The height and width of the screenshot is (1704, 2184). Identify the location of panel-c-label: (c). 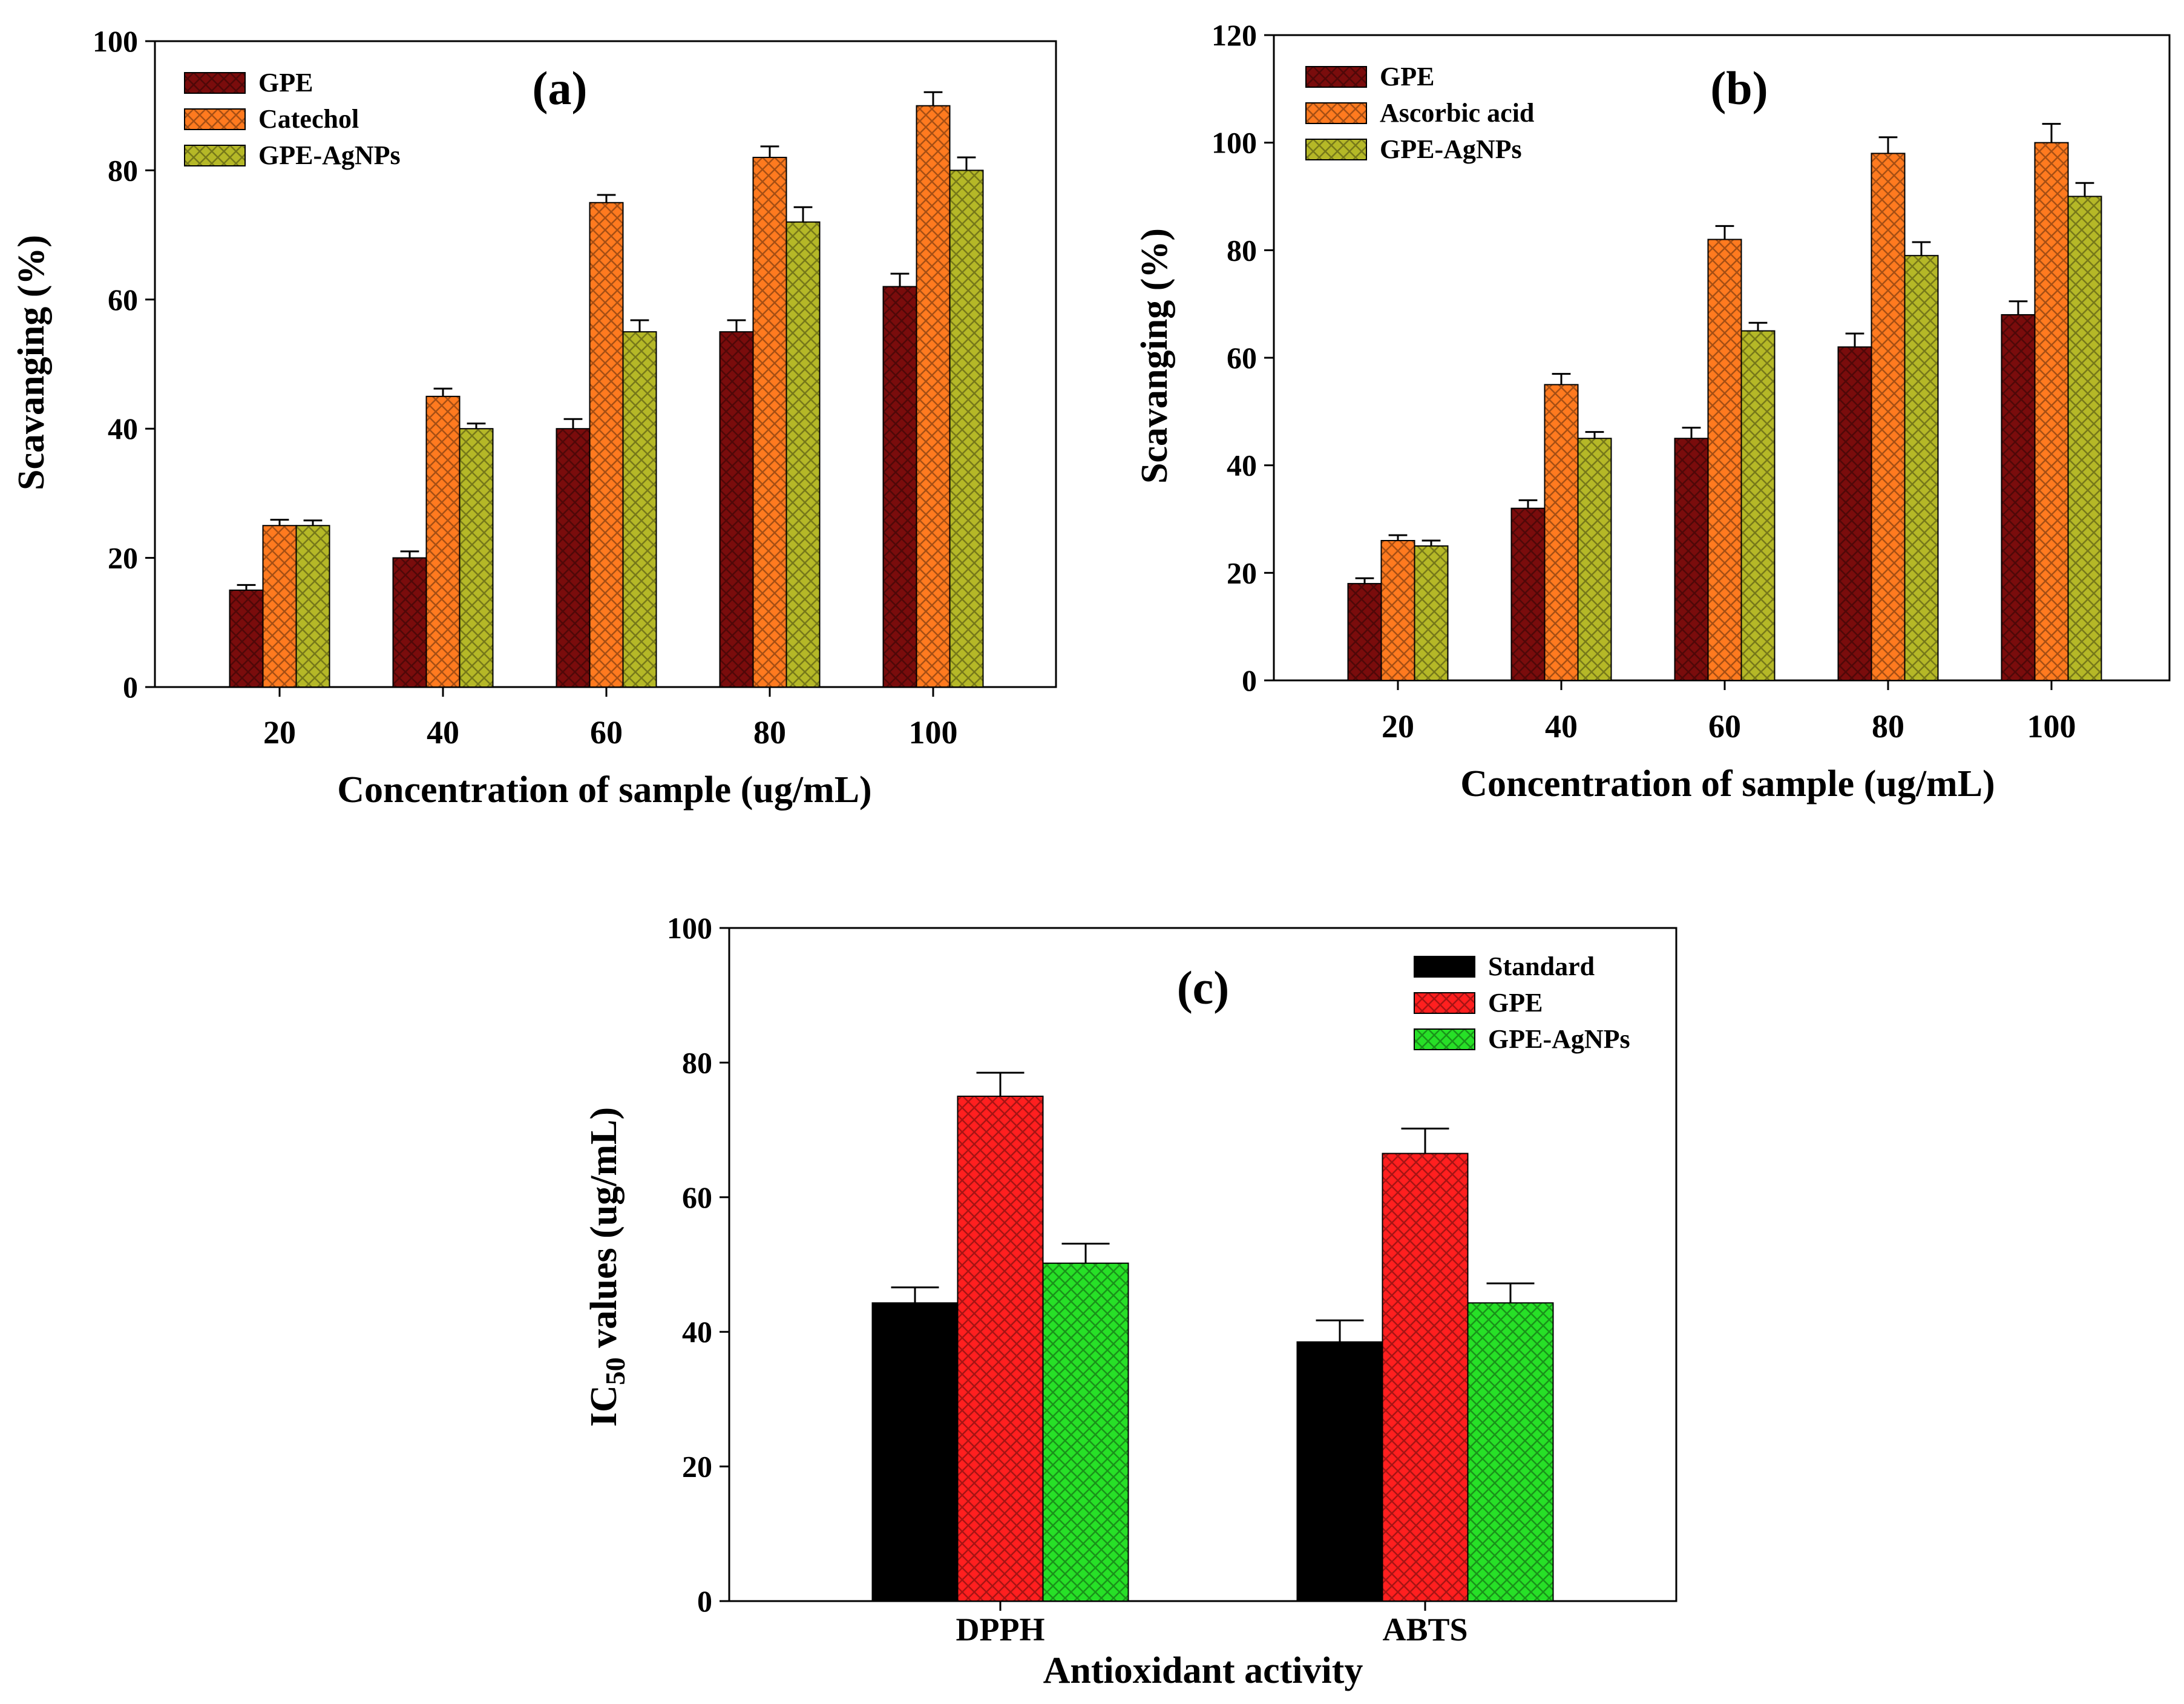
(1203, 987).